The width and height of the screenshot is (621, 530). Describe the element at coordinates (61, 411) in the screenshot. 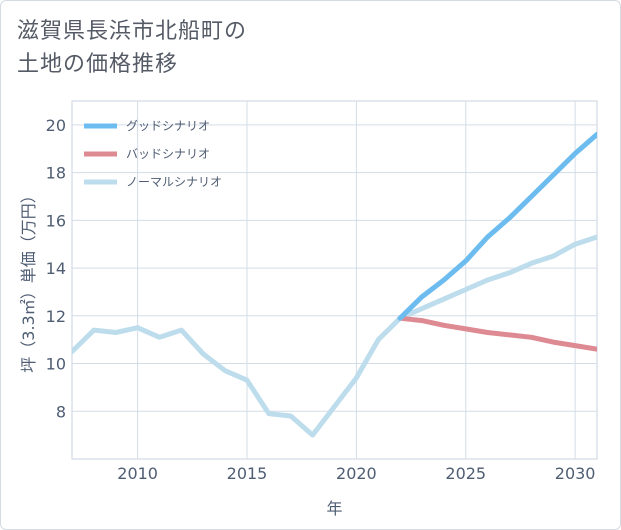

I see `y-tick-label: 8` at that location.